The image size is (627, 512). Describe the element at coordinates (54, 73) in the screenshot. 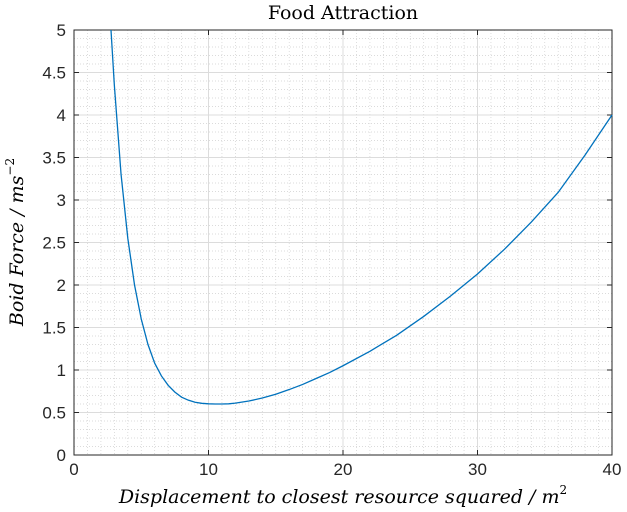

I see `y-tick-label: 4.5` at that location.